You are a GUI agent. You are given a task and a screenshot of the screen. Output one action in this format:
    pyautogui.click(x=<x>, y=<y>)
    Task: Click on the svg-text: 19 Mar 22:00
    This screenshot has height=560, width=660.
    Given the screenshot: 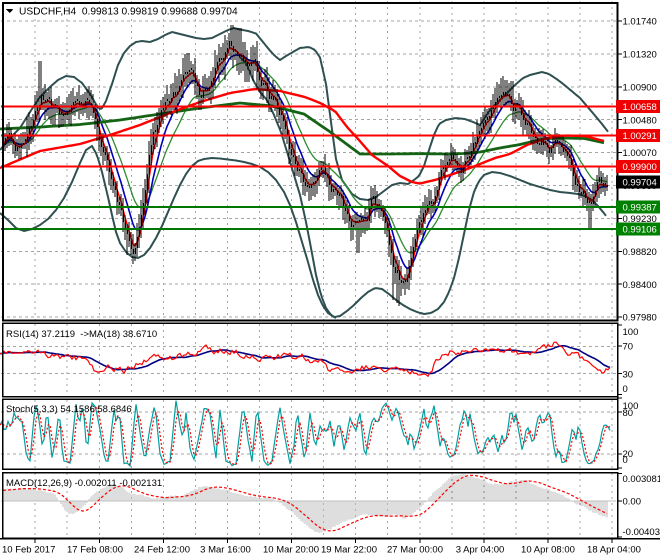 What is the action you would take?
    pyautogui.click(x=349, y=550)
    